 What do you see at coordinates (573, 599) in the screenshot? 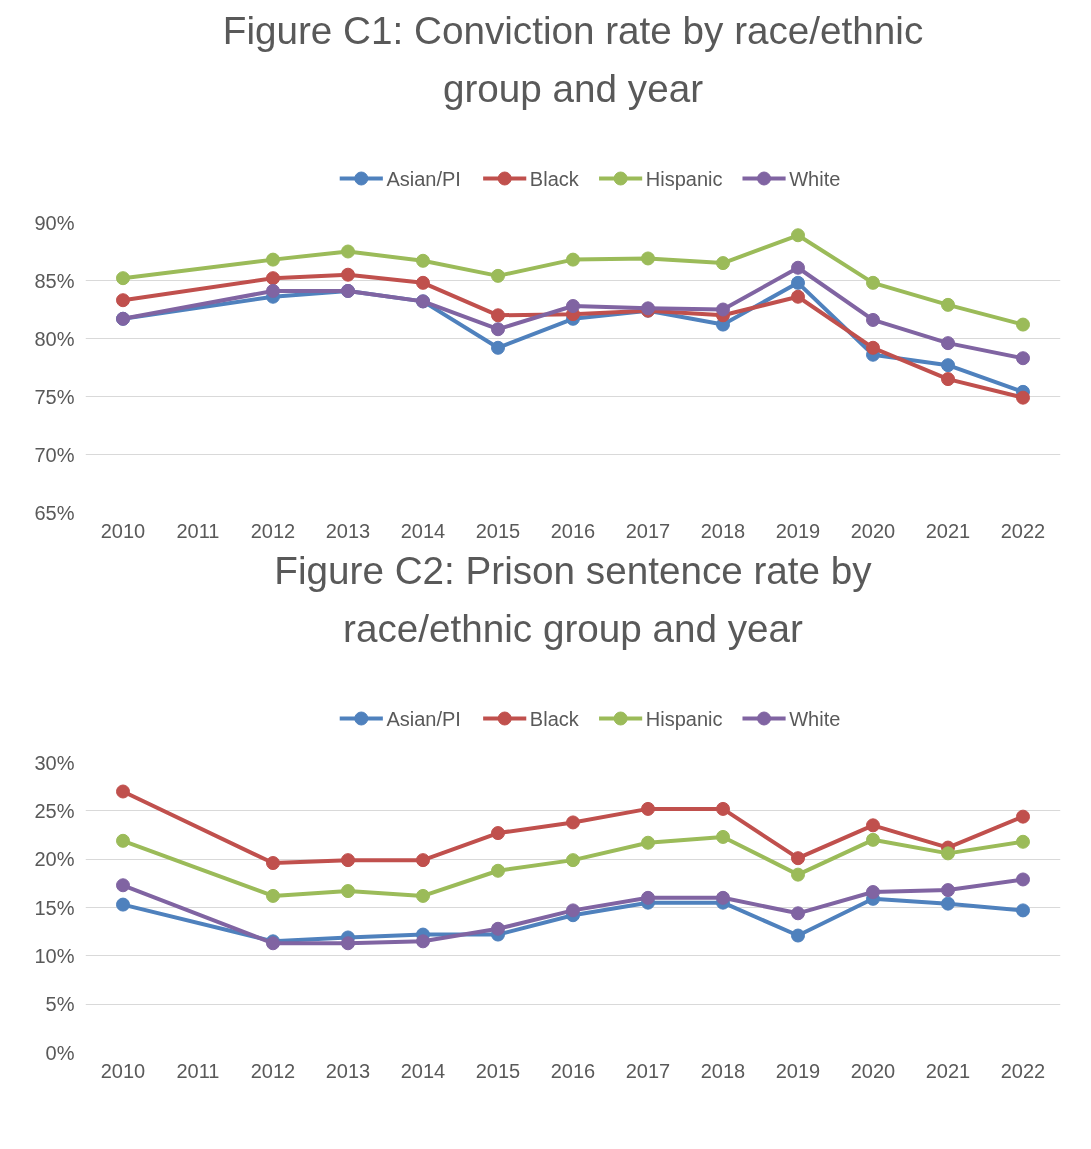
I see `chart-title: Figure C2: Prison sentence rate by race/ethnic group and year` at bounding box center [573, 599].